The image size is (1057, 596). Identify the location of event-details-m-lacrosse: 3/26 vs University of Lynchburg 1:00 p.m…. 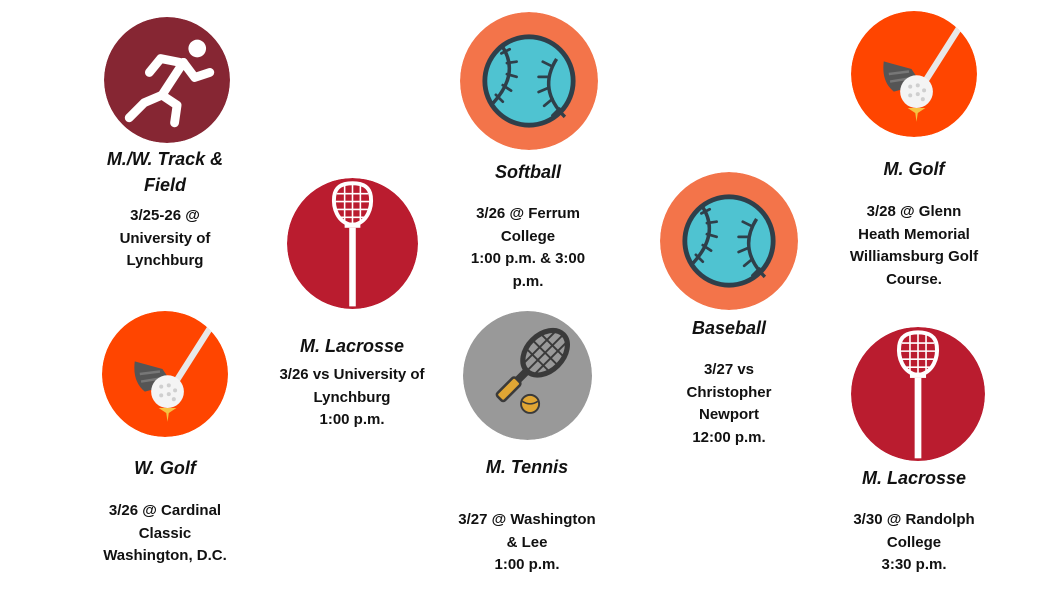
(352, 397).